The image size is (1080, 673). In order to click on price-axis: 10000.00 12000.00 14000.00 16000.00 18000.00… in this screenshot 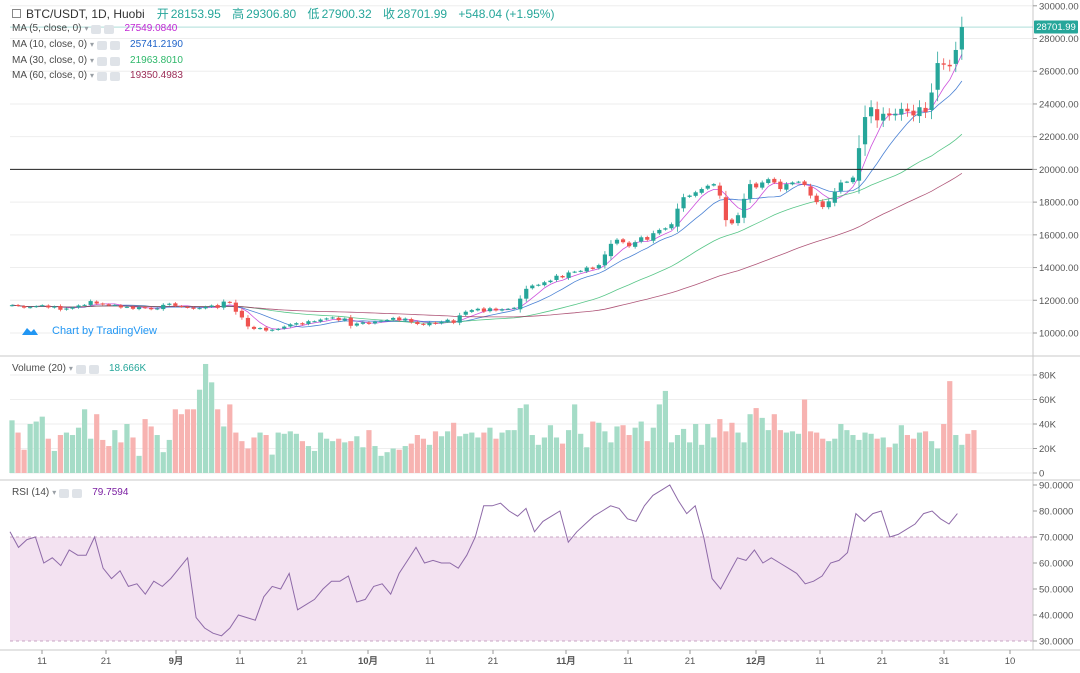, I will do `click(1056, 170)`.